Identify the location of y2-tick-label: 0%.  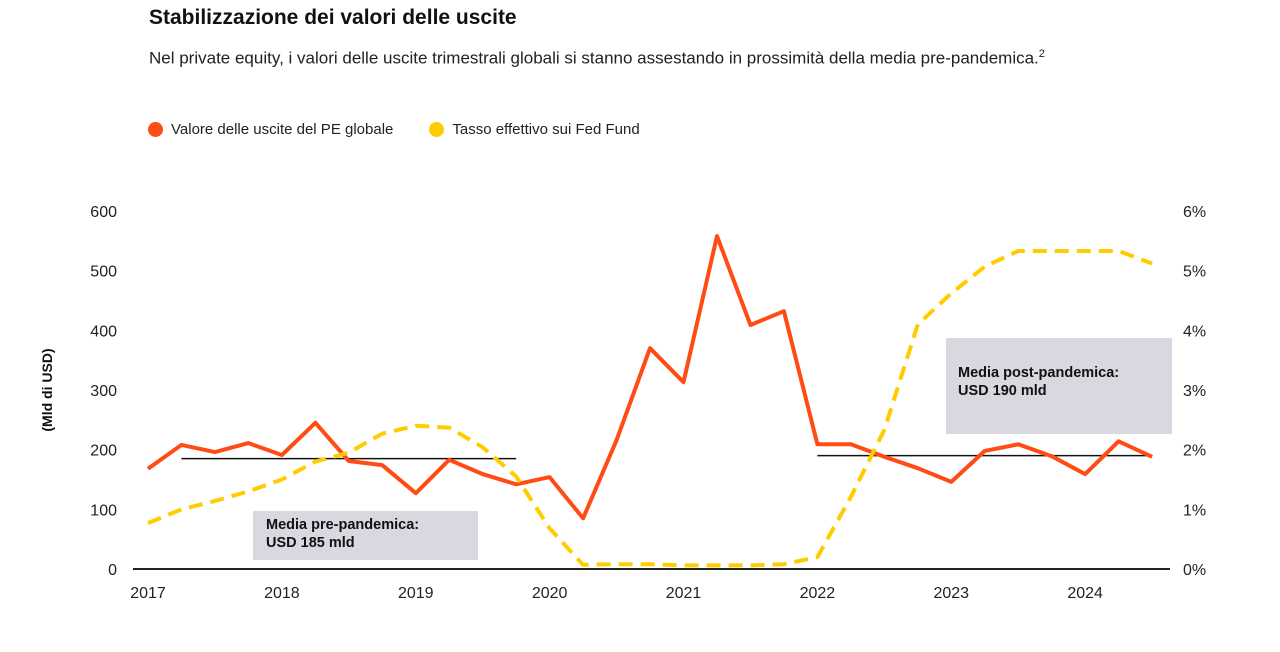
(1194, 570).